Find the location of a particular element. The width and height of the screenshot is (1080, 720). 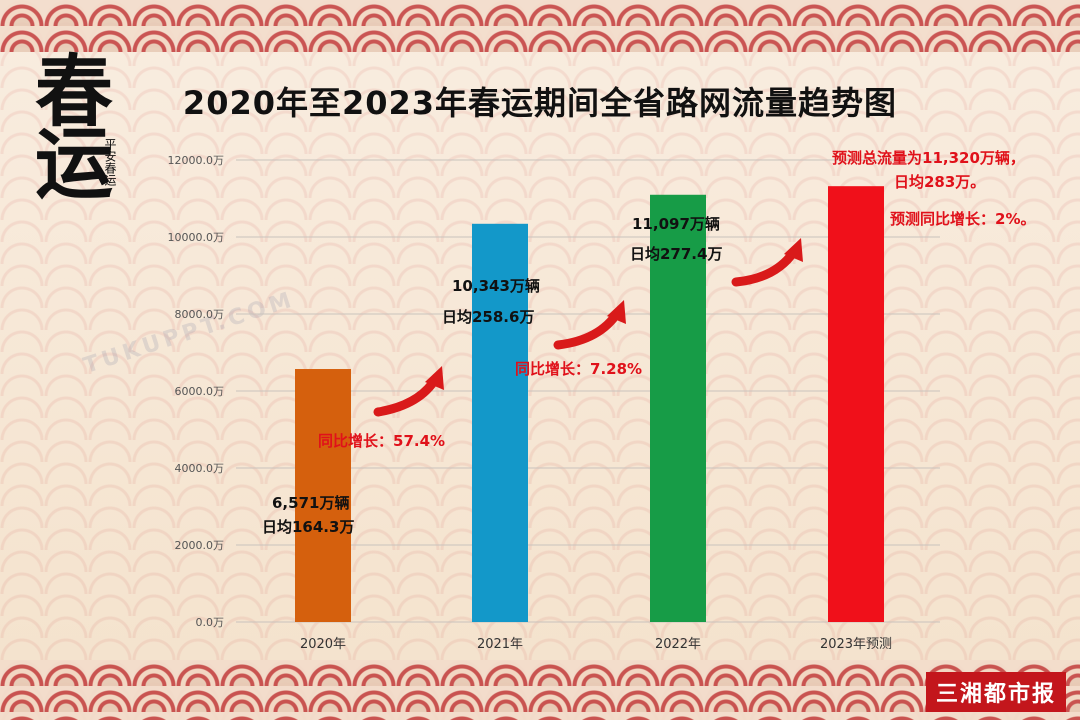

annotation-2022-daily: 日均277.4万 is located at coordinates (676, 254).